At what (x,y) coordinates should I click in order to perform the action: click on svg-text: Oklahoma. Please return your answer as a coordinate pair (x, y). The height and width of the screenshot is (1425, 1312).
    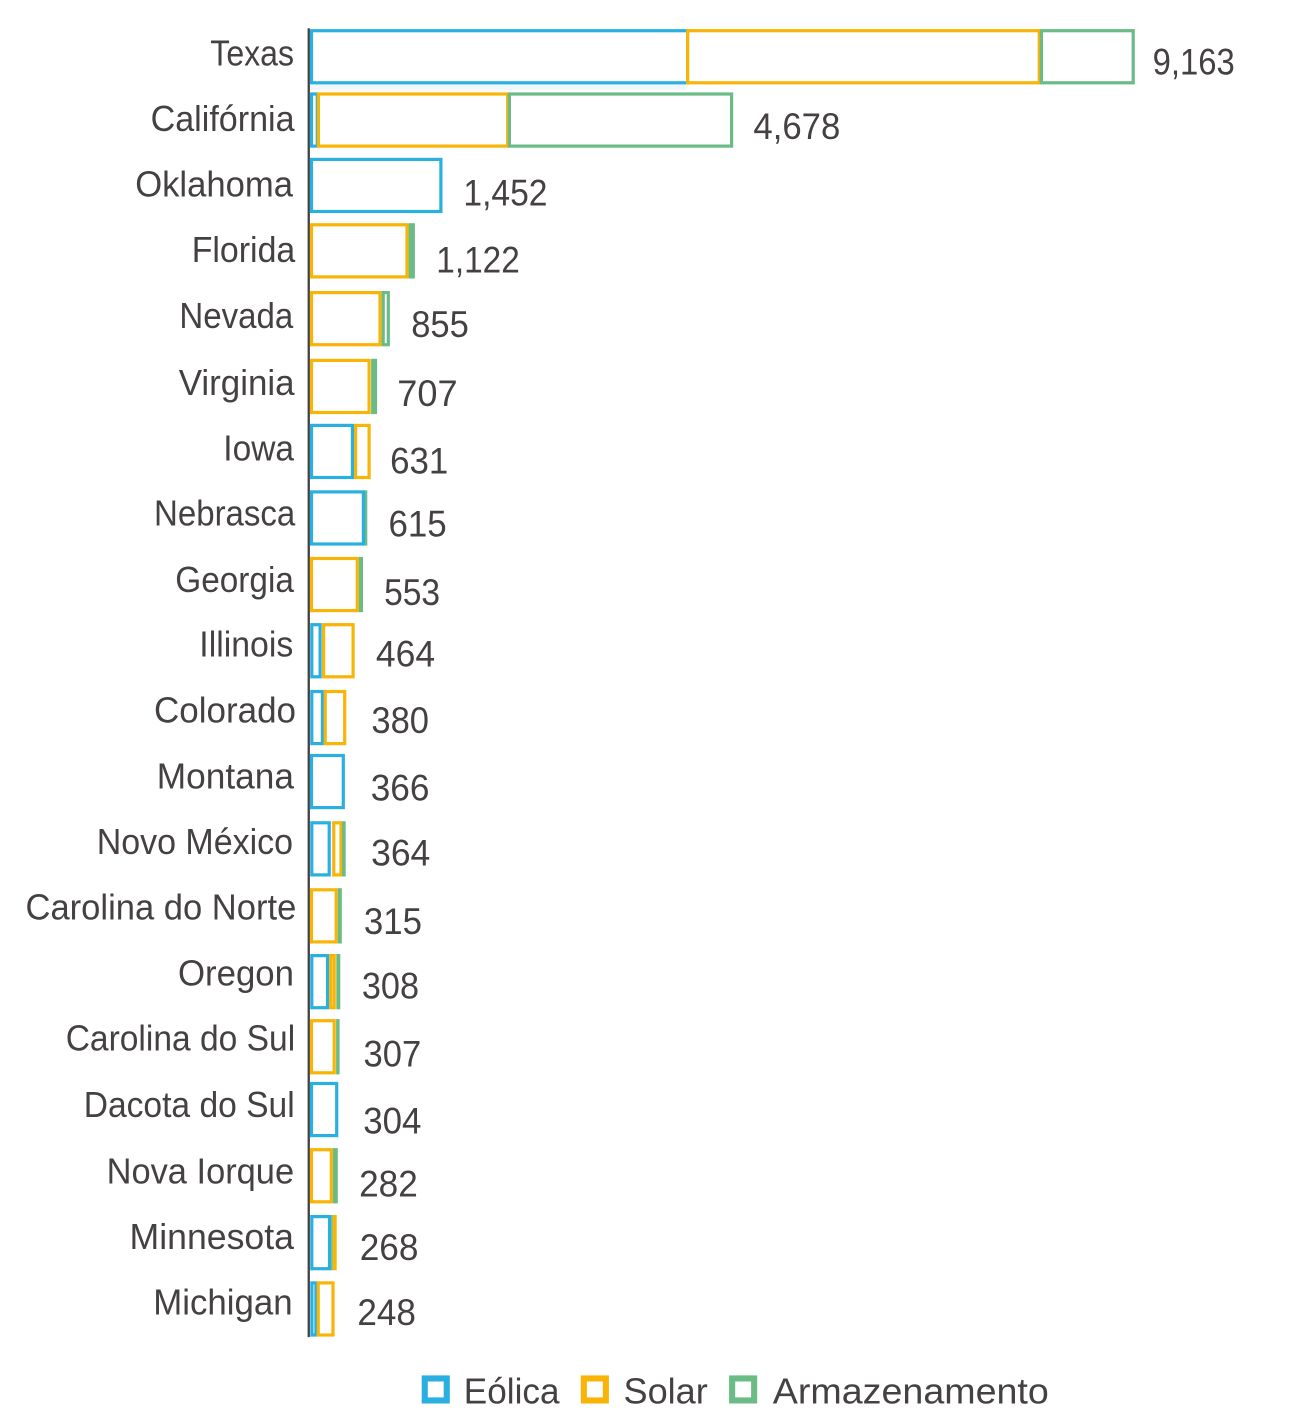
    Looking at the image, I should click on (214, 184).